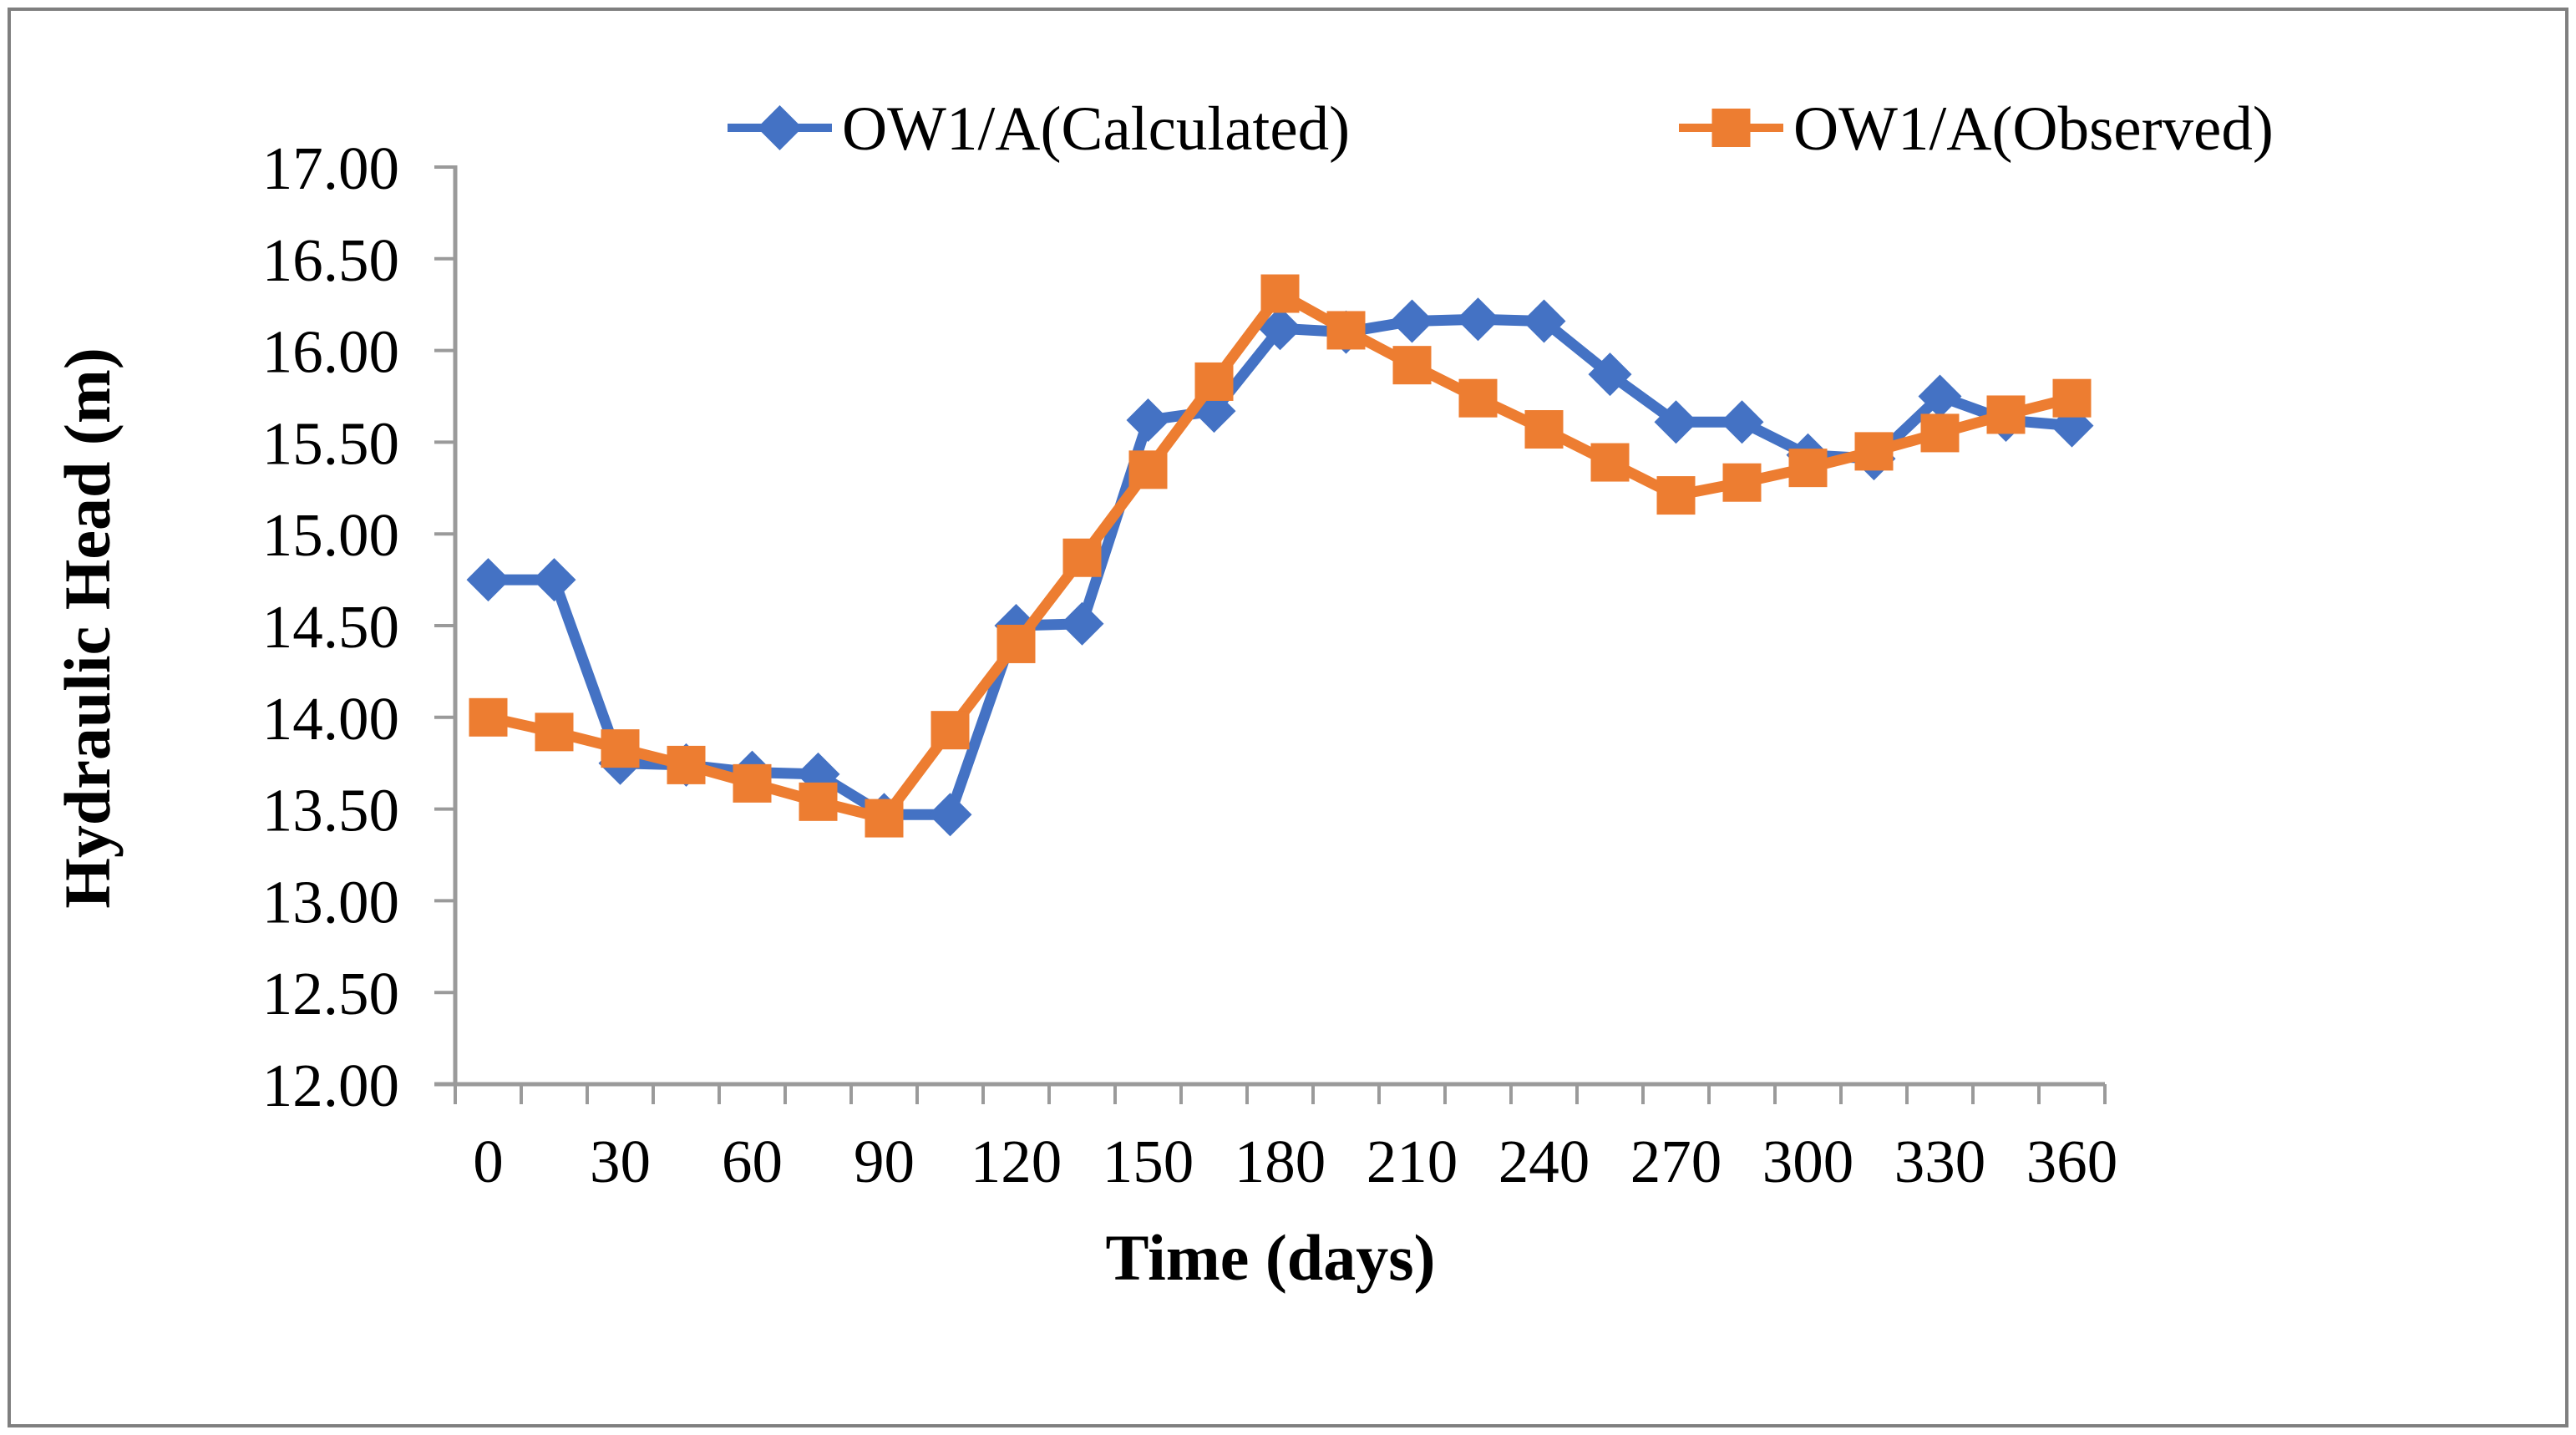 The height and width of the screenshot is (1435, 2576). Describe the element at coordinates (87, 628) in the screenshot. I see `y-axis-title: Hydraulic Head (m)` at that location.